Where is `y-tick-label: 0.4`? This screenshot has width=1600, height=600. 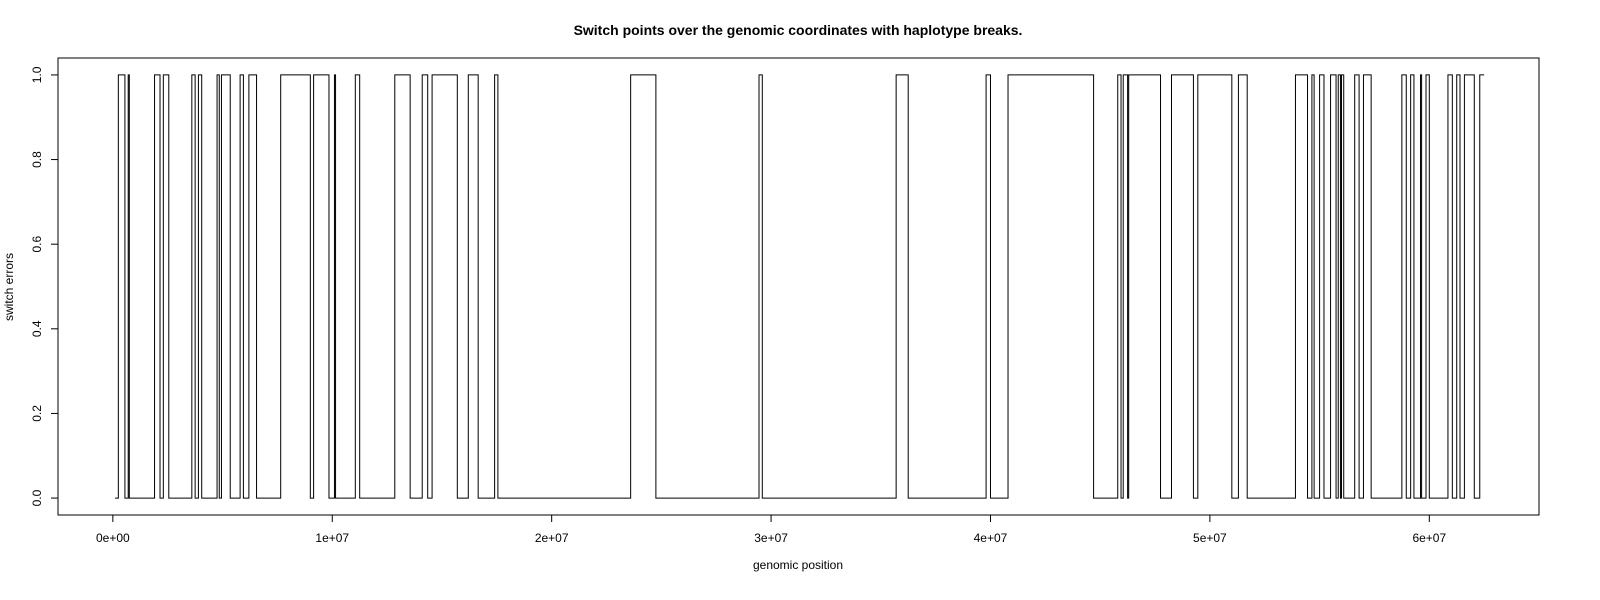 y-tick-label: 0.4 is located at coordinates (37, 328).